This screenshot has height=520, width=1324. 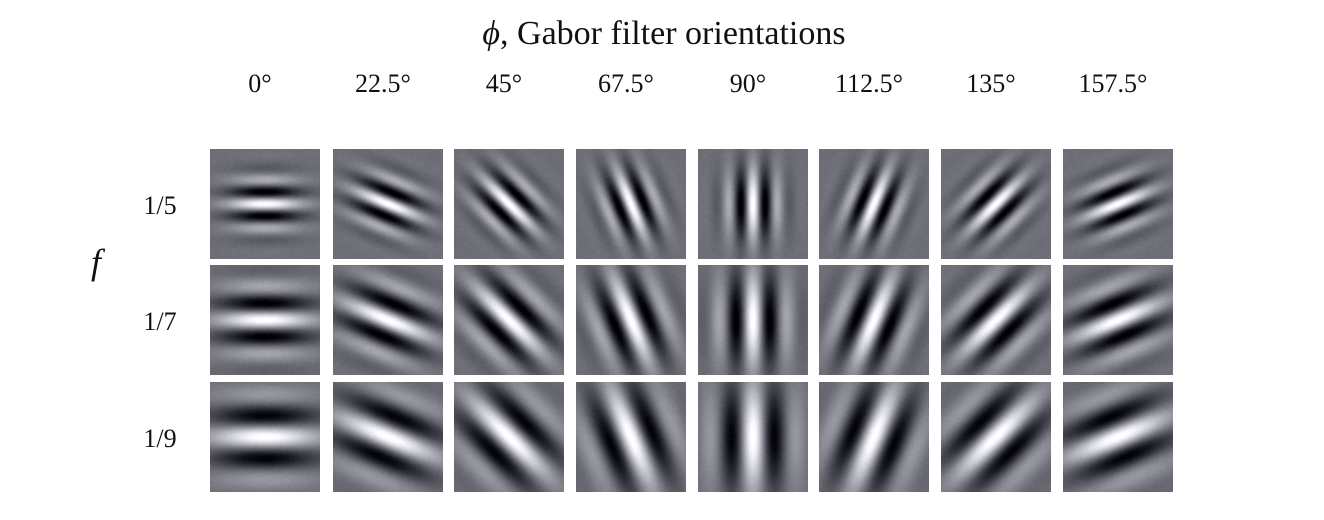 What do you see at coordinates (491, 33) in the screenshot?
I see `title-phi-symbol: ϕ` at bounding box center [491, 33].